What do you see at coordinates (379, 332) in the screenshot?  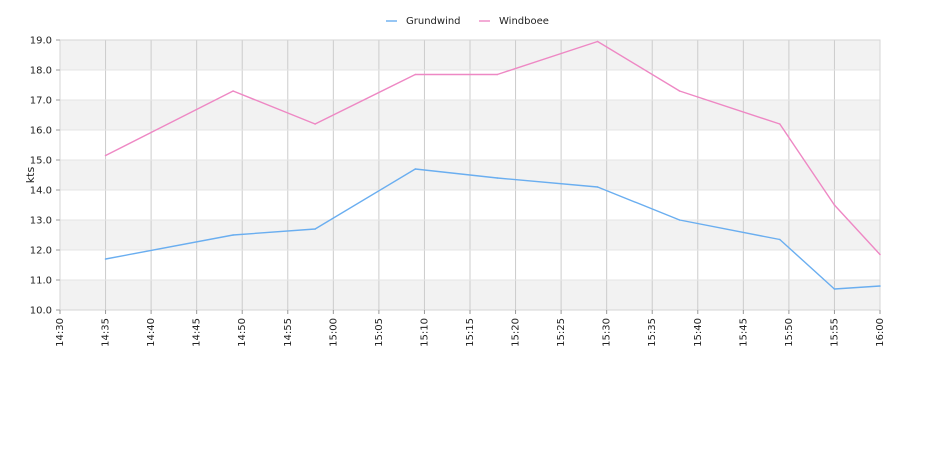 I see `x-tick-label: 15:05` at bounding box center [379, 332].